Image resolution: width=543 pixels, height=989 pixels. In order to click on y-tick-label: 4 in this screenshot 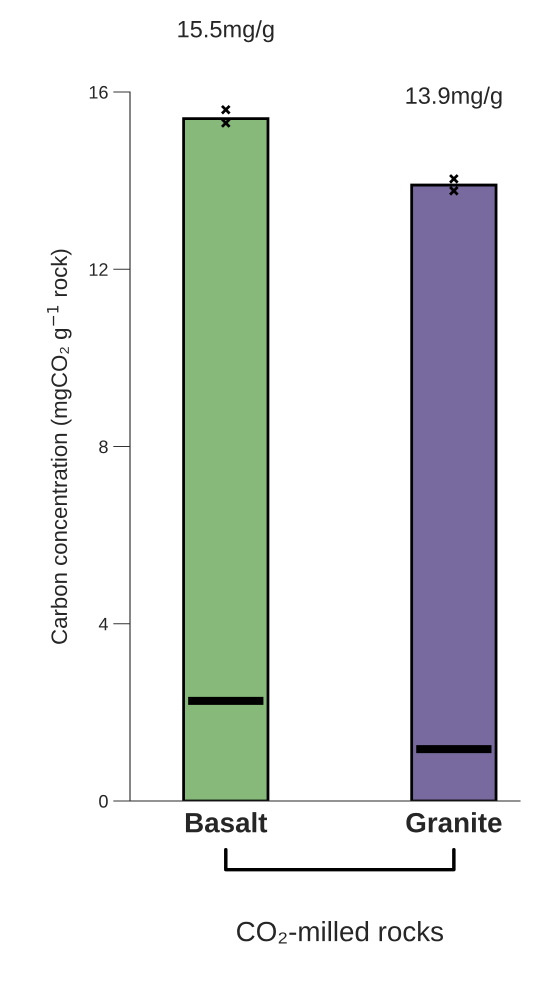, I will do `click(103, 624)`.